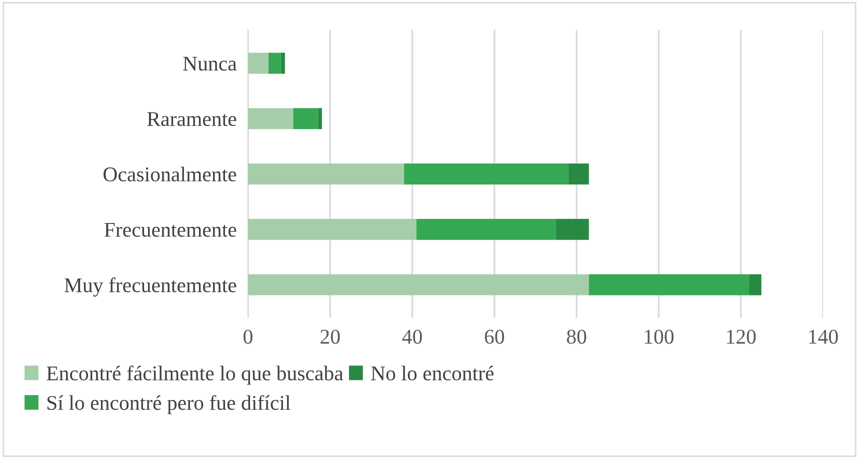 This screenshot has height=458, width=859. Describe the element at coordinates (248, 337) in the screenshot. I see `x-tick-label: 0` at that location.